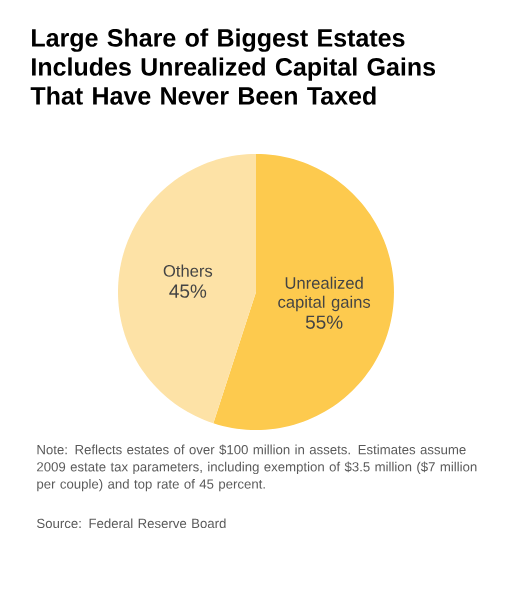 The width and height of the screenshot is (522, 600). What do you see at coordinates (324, 294) in the screenshot?
I see `slice-label: Unrealized capital gains` at bounding box center [324, 294].